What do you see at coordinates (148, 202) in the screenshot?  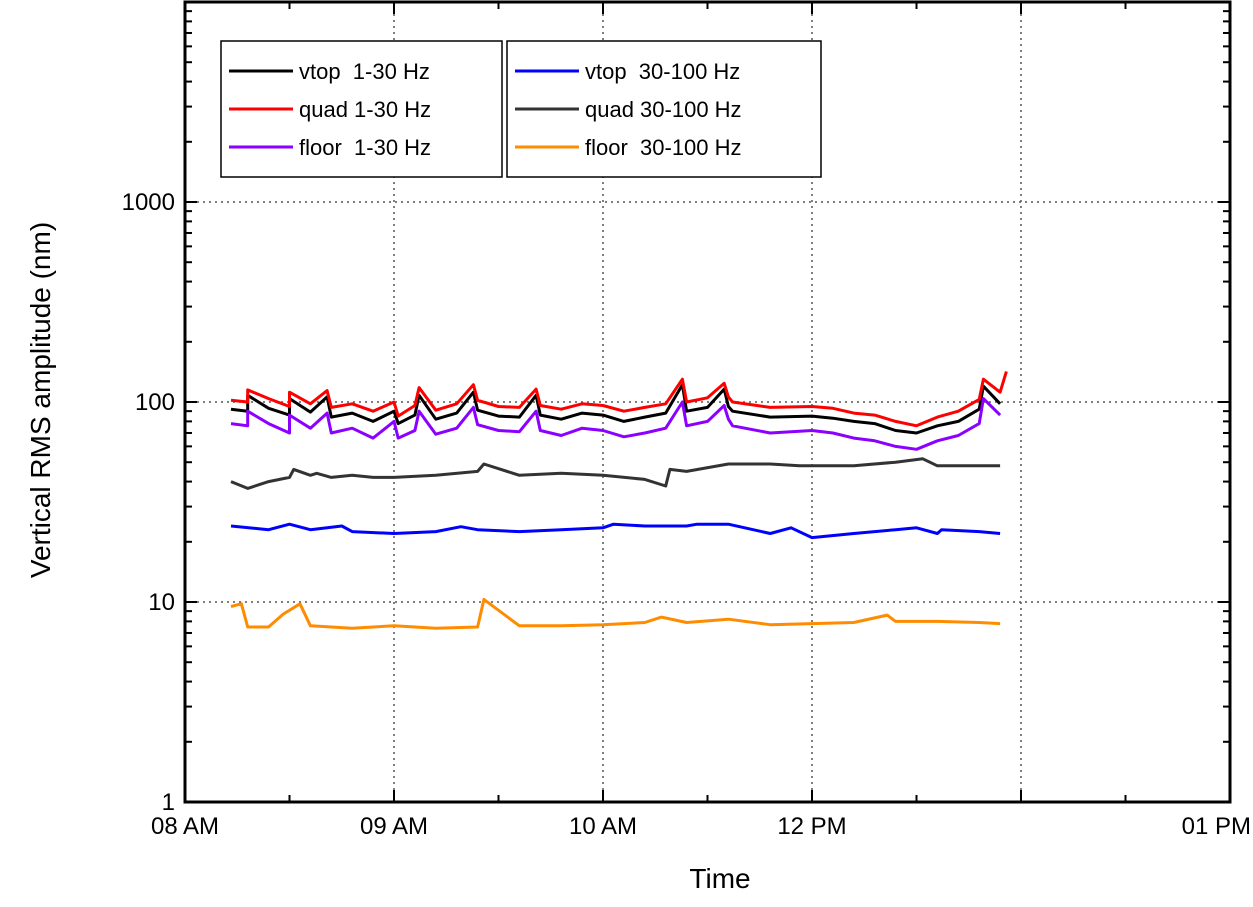 I see `y-tick-label: 1000` at bounding box center [148, 202].